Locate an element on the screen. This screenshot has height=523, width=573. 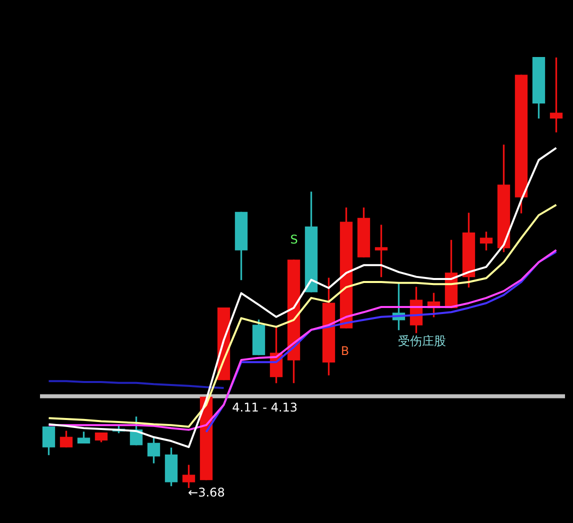
annotation: 受伤庄股 is located at coordinates (422, 341).